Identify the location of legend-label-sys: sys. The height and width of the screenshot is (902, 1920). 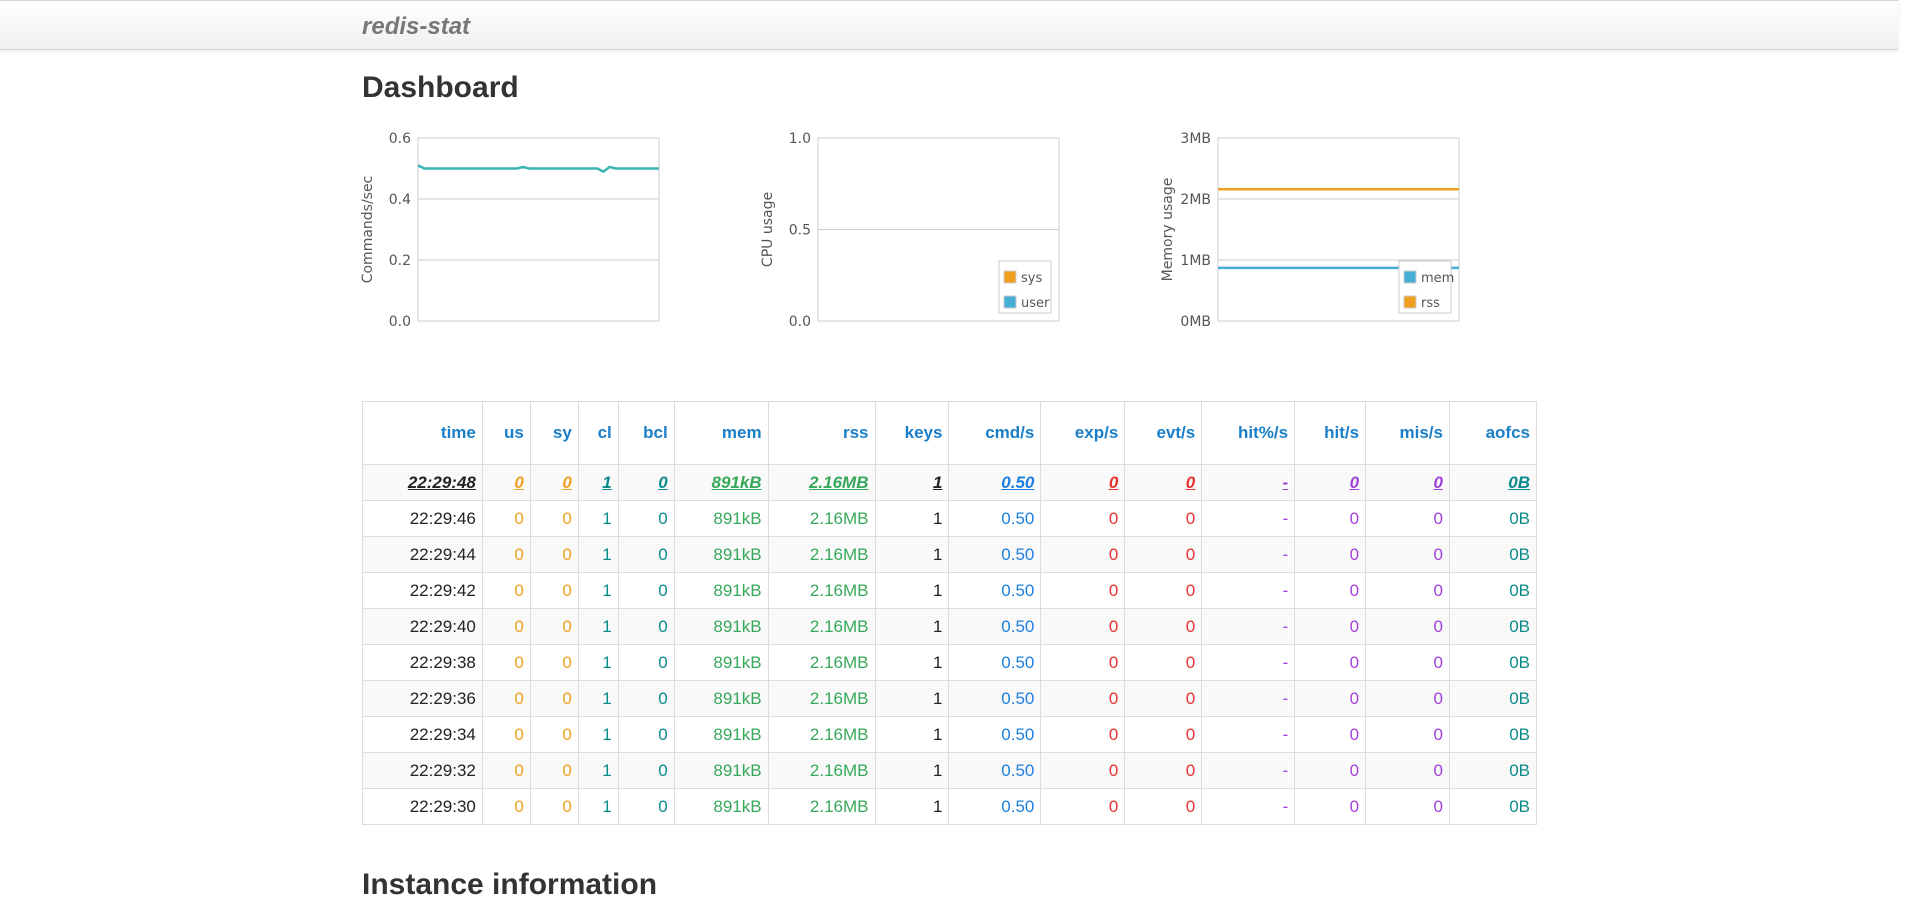
(1031, 278).